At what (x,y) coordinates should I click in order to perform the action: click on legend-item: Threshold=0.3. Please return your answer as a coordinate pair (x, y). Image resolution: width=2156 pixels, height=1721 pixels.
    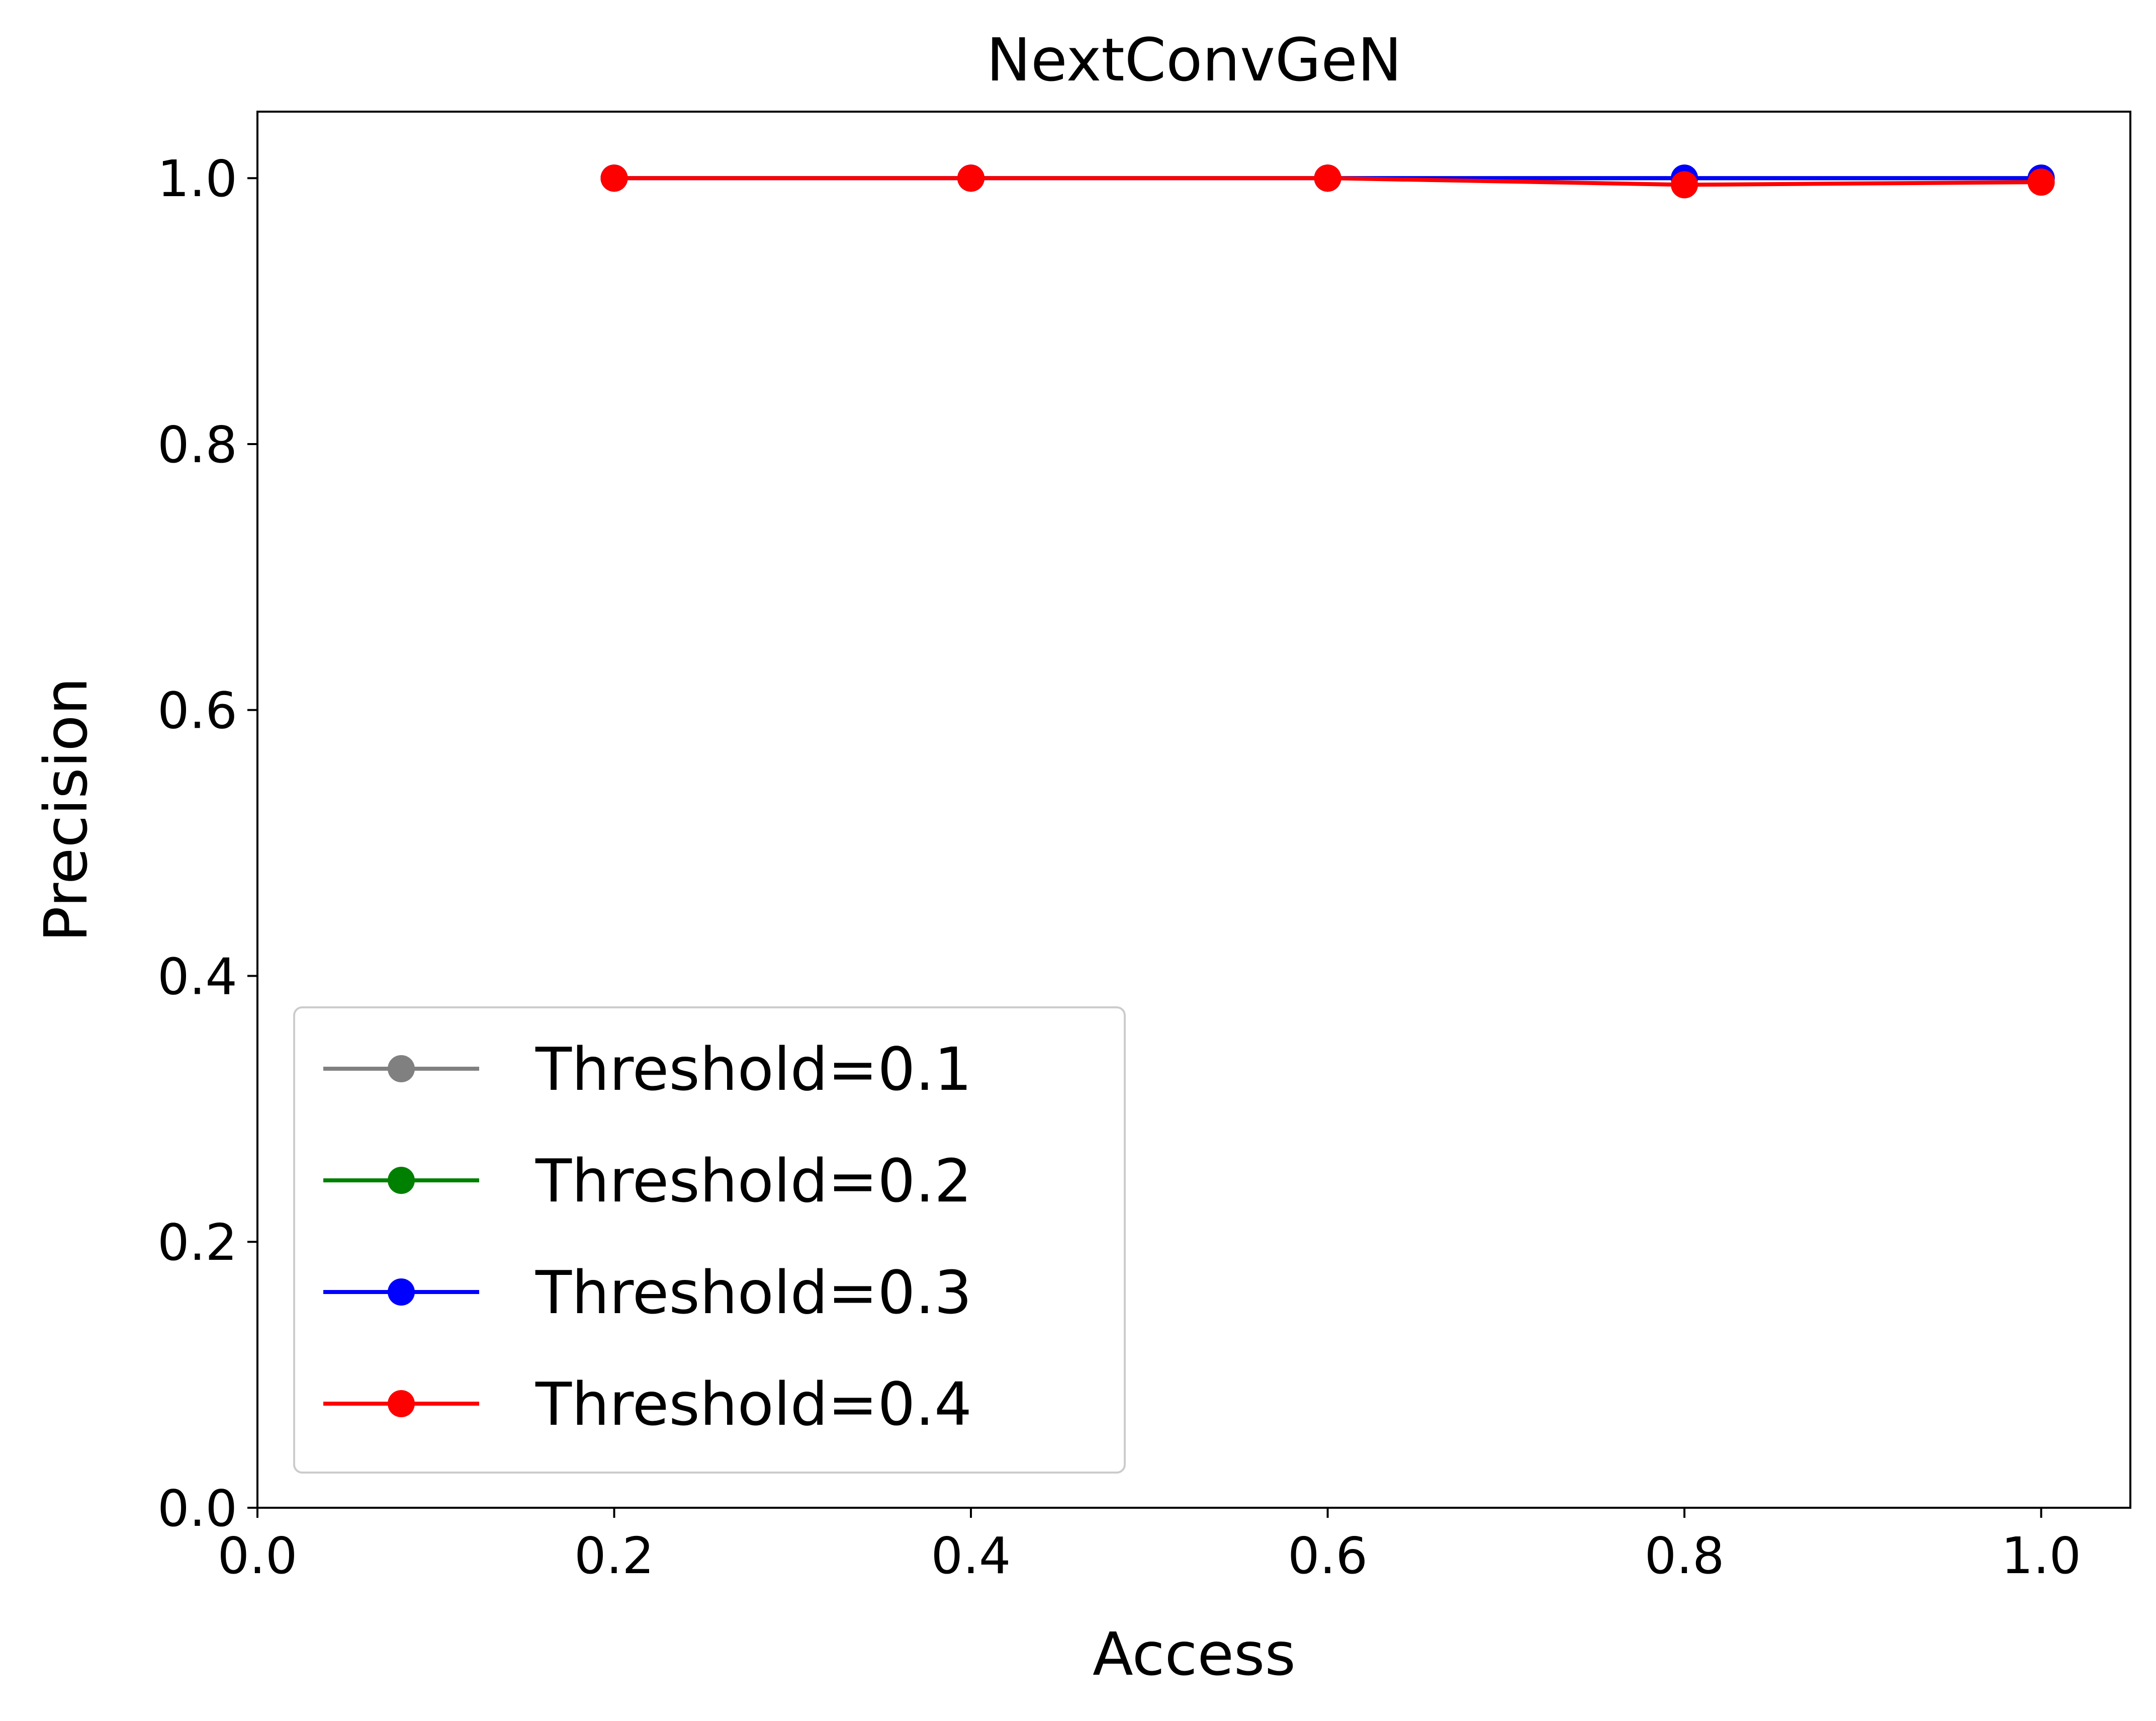
    Looking at the image, I should click on (648, 1292).